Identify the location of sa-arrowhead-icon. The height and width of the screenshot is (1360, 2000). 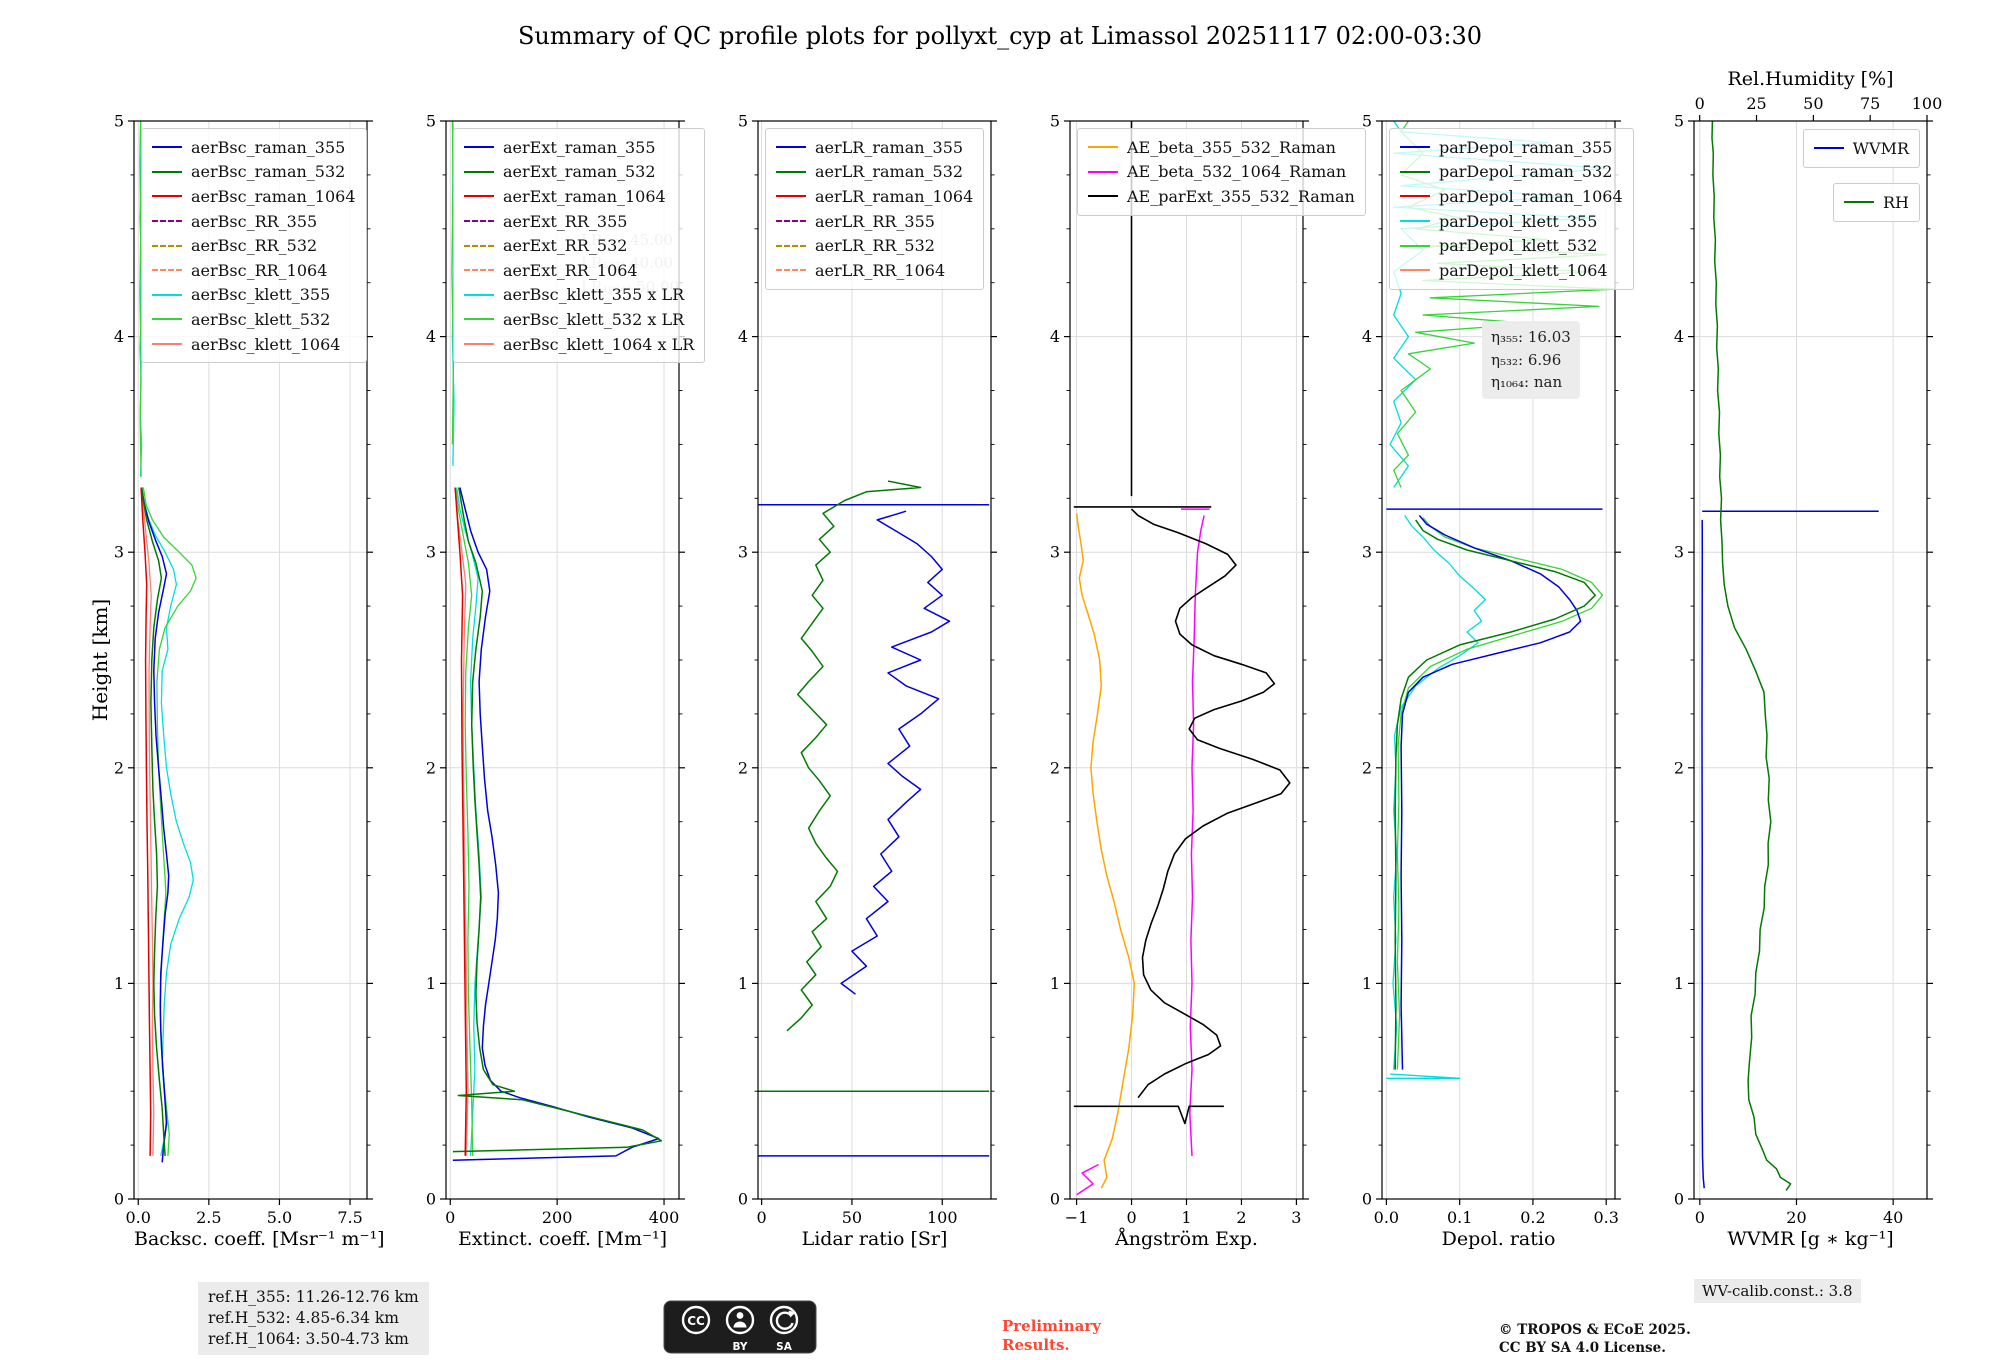
(792, 1314).